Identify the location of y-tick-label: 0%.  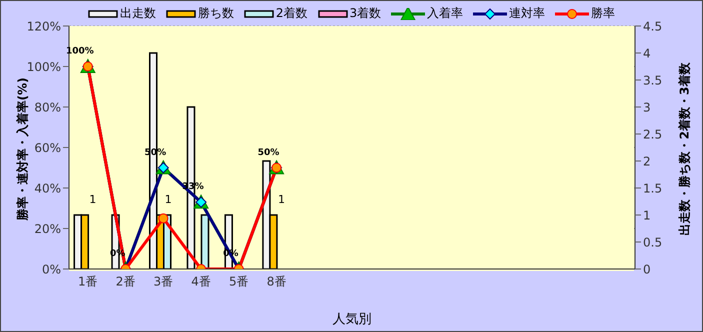
(51, 269).